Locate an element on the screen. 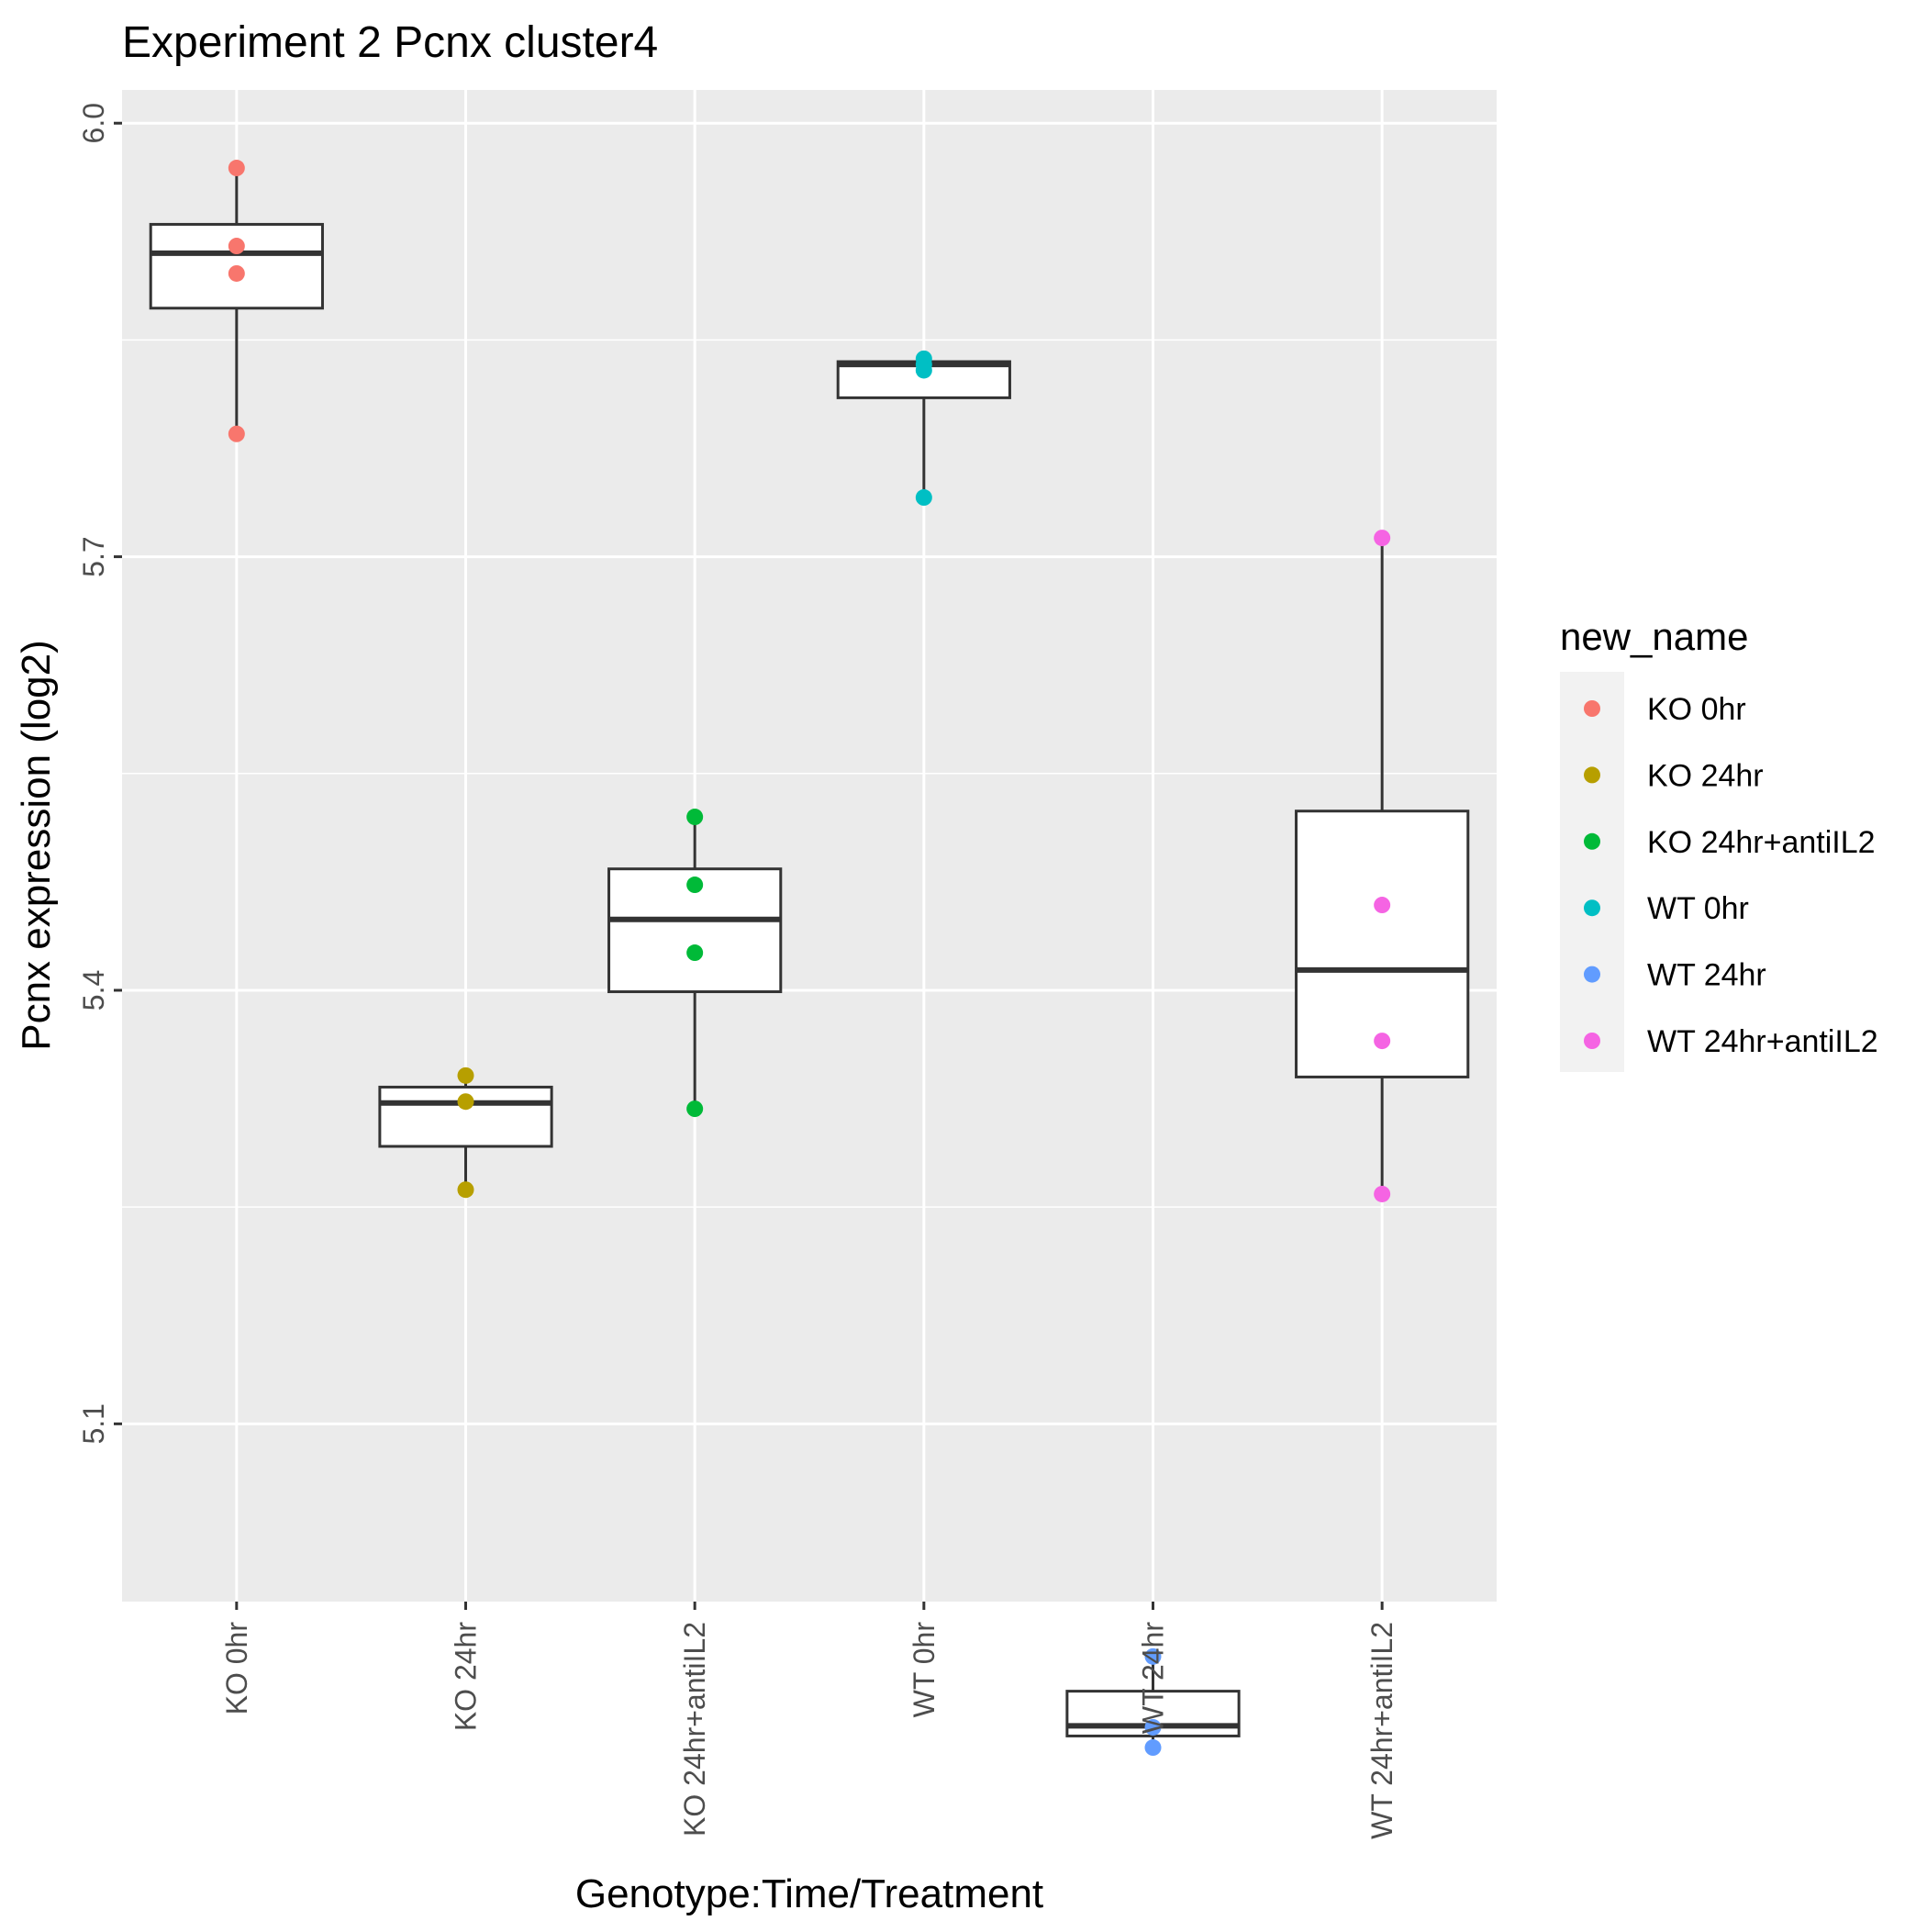 This screenshot has width=1927, height=1932. y-tick-label: 5.7 is located at coordinates (93, 556).